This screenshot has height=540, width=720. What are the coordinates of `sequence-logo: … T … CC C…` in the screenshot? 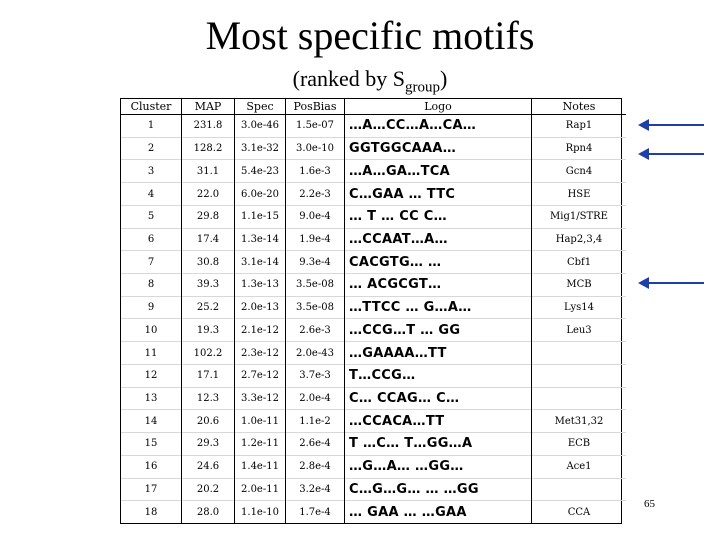 It's located at (438, 216).